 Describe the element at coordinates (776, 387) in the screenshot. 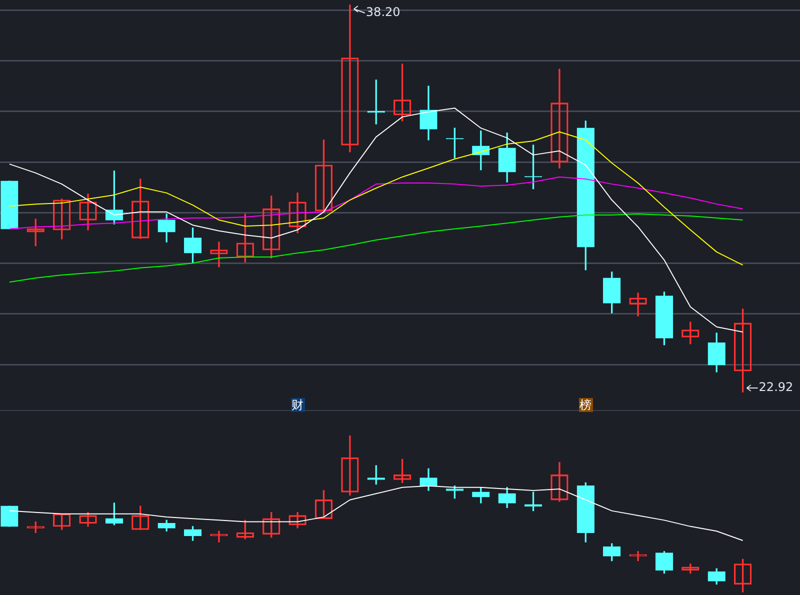

I see `text: 22.92` at that location.